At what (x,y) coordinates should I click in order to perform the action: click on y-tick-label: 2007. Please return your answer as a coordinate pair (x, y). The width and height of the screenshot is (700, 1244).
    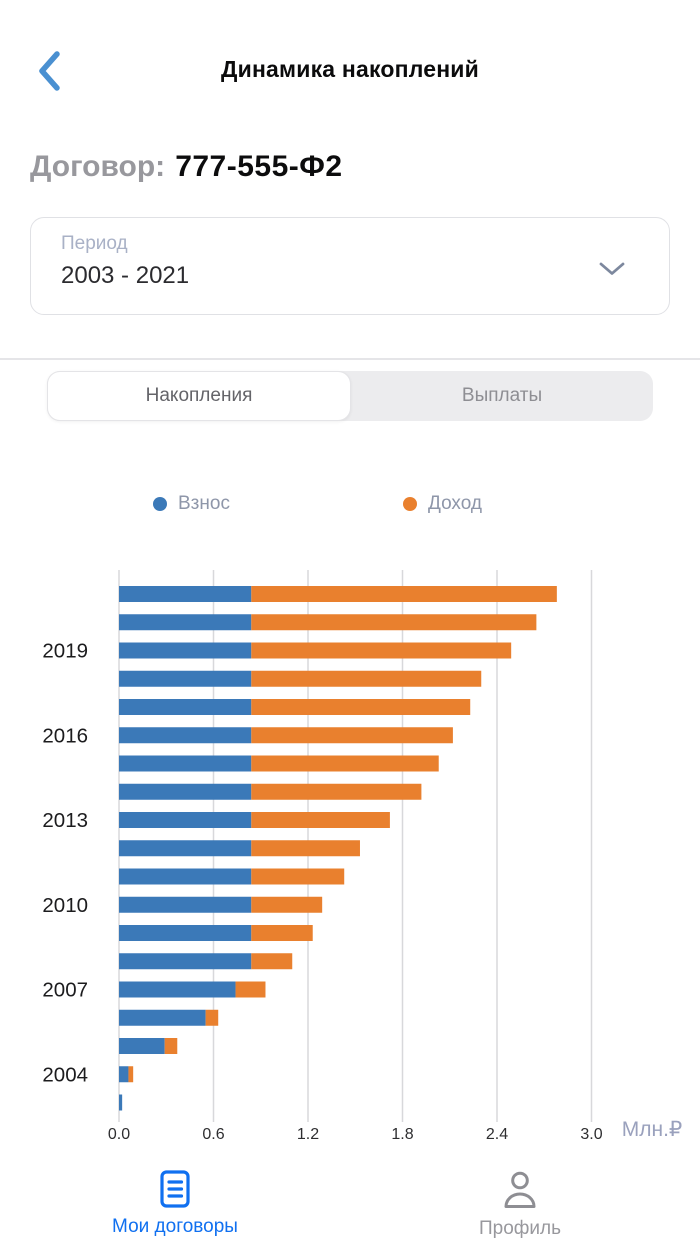
    Looking at the image, I should click on (65, 990).